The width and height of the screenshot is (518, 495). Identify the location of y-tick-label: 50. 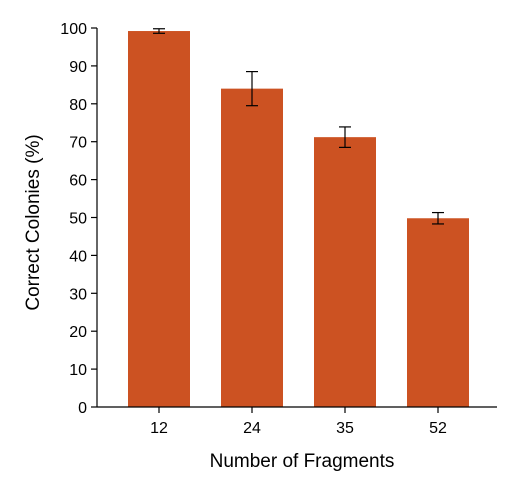
(78, 219).